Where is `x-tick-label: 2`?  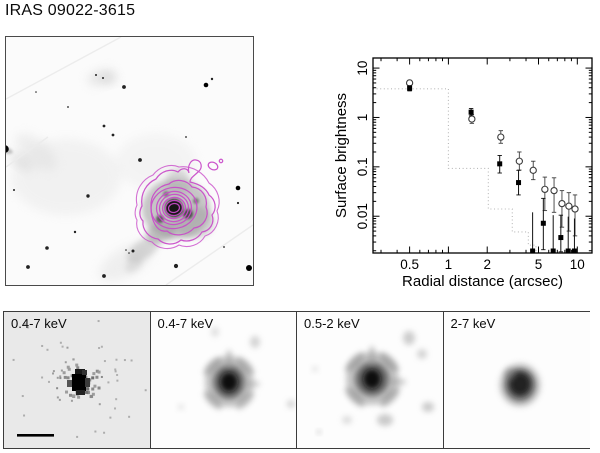
x-tick-label: 2 is located at coordinates (487, 264).